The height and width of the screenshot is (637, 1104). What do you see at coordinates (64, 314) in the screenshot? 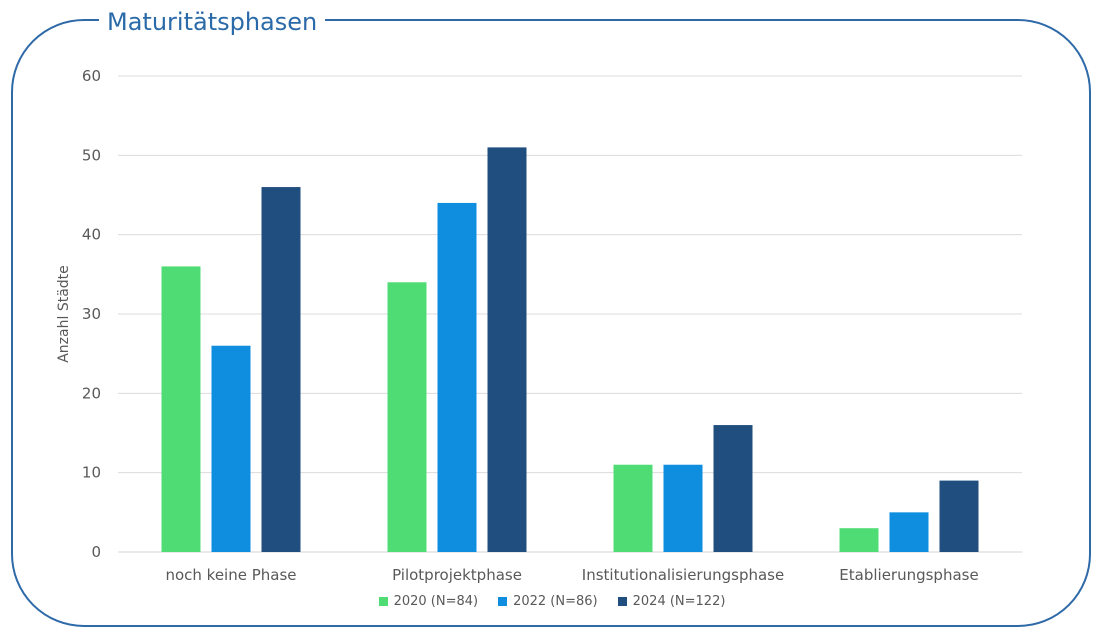
I see `y-axis-label: Anzahl Städte` at bounding box center [64, 314].